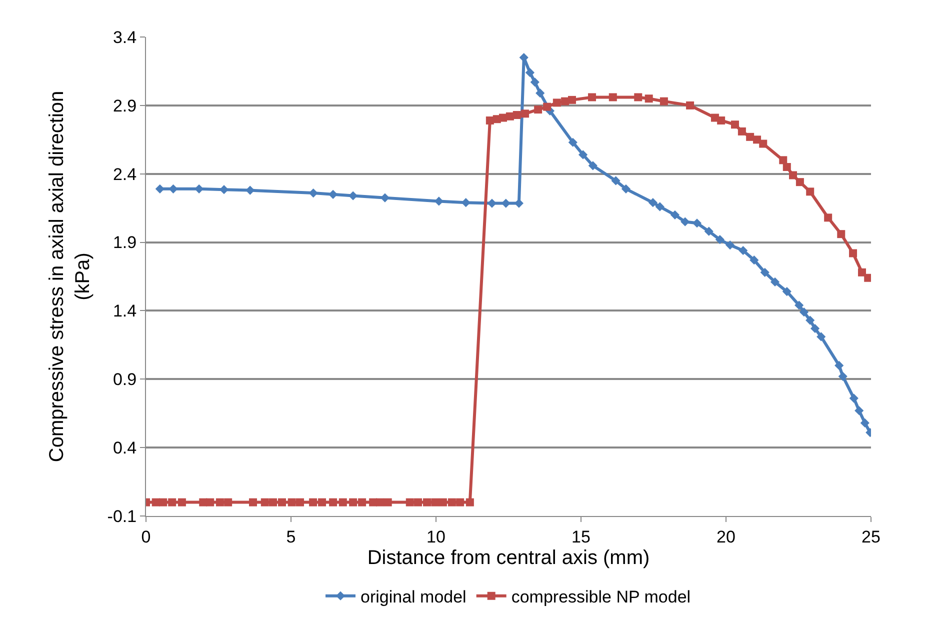 This screenshot has width=926, height=644. I want to click on x-tick-label: 0, so click(146, 536).